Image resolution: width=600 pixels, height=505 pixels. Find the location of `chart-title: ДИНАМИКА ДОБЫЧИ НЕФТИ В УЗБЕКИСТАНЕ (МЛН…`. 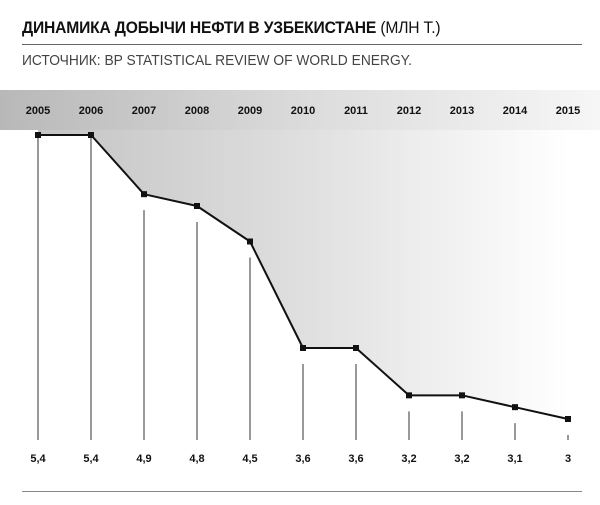

chart-title: ДИНАМИКА ДОБЫЧИ НЕФТИ В УЗБЕКИСТАНЕ (МЛН… is located at coordinates (231, 28).